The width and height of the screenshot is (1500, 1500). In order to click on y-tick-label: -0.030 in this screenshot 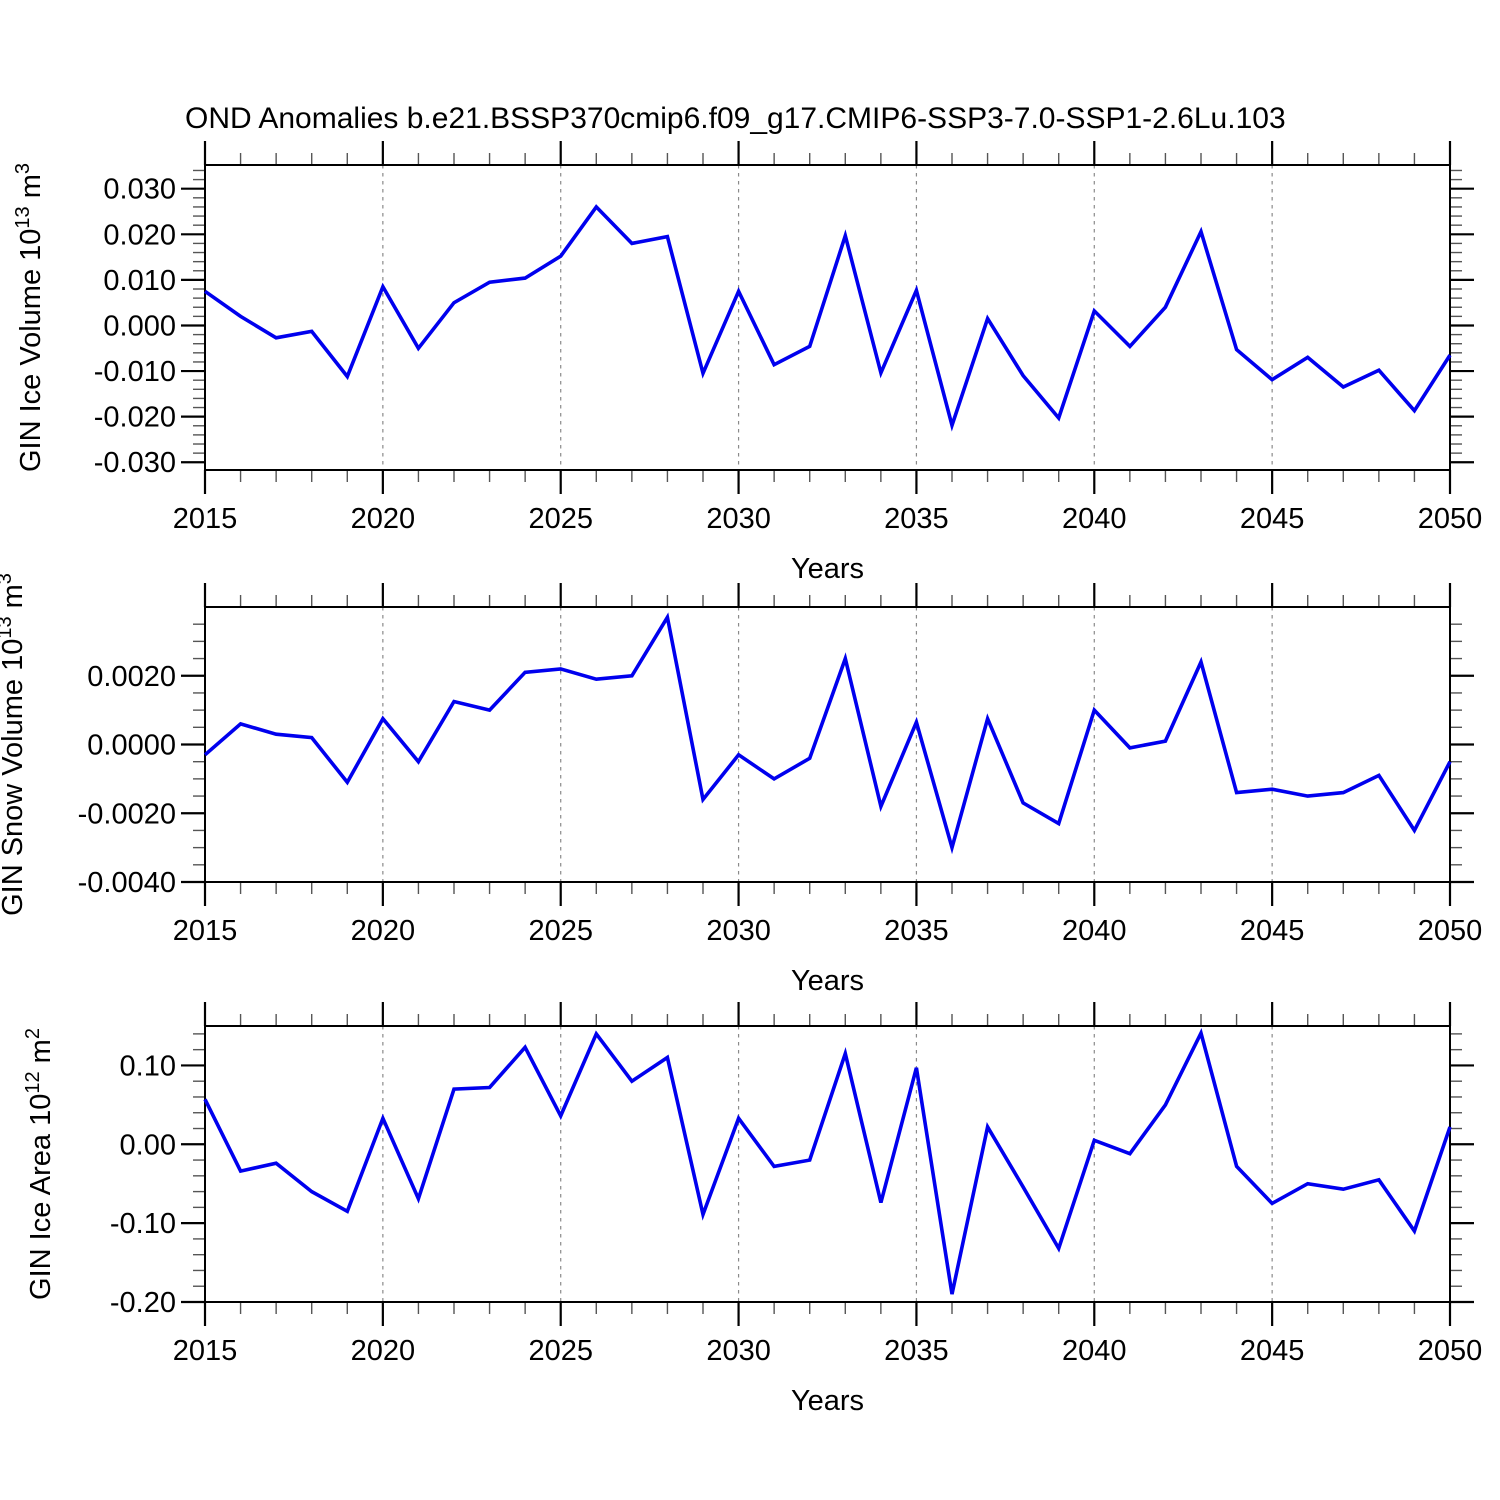, I will do `click(135, 463)`.